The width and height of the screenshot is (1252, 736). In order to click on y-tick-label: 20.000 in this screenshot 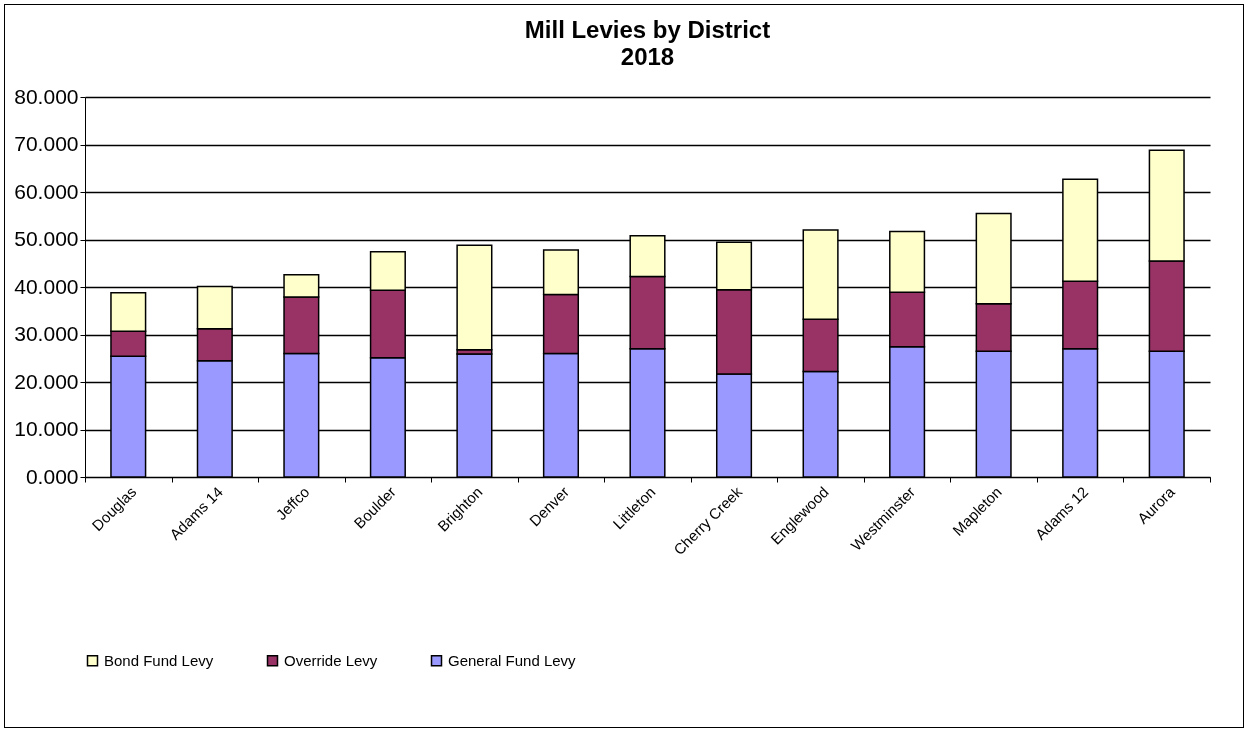, I will do `click(46, 381)`.